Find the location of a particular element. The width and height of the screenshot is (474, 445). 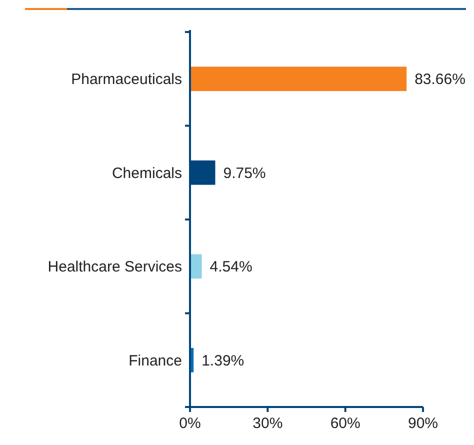

data-label: 9.75% is located at coordinates (244, 173).